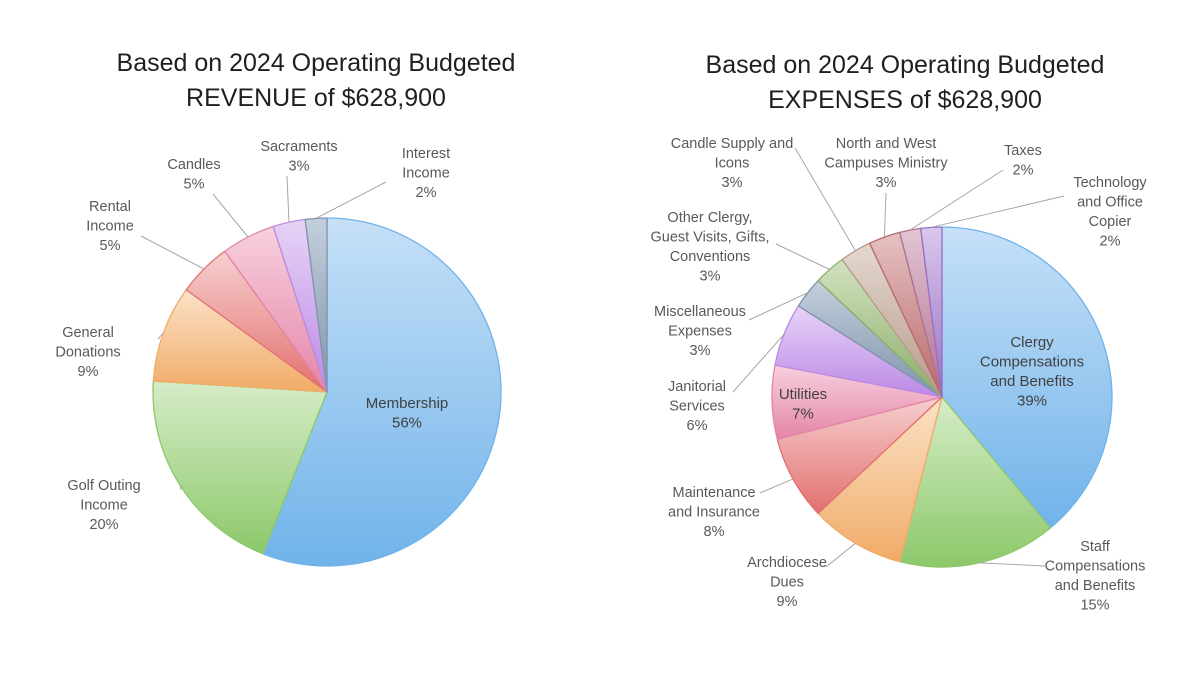 The height and width of the screenshot is (675, 1200). What do you see at coordinates (351, 200) in the screenshot?
I see `rev-leader-interest-income` at bounding box center [351, 200].